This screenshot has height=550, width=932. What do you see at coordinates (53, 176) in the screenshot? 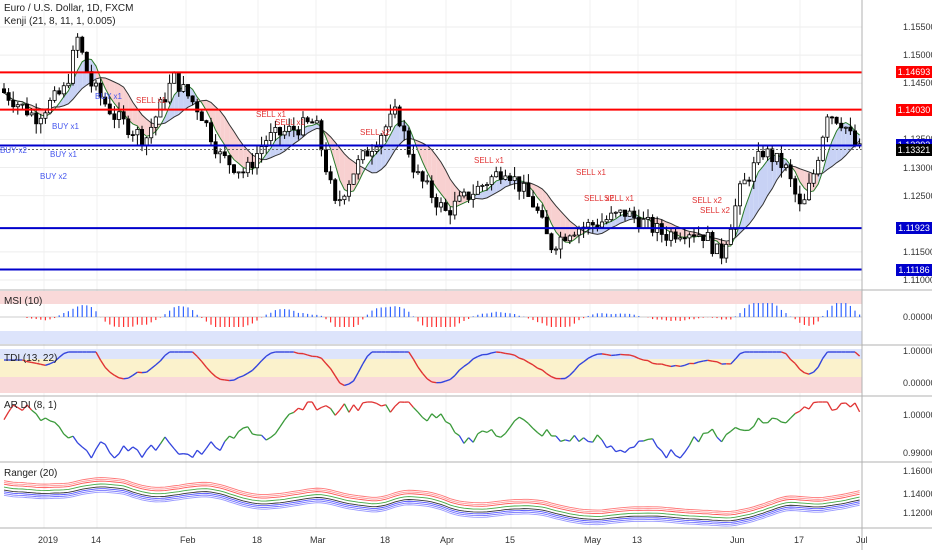
I see `buy-signal: BUY x2` at bounding box center [53, 176].